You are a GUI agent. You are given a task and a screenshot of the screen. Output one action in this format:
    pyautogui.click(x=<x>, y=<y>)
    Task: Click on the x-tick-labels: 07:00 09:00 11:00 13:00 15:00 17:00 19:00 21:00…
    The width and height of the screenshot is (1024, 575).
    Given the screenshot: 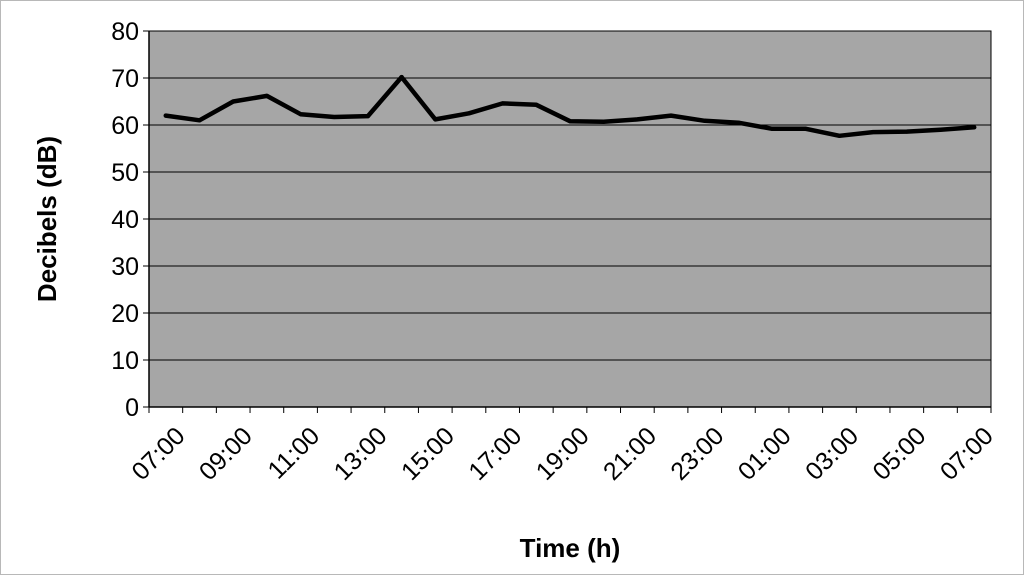 What is the action you would take?
    pyautogui.click(x=562, y=454)
    